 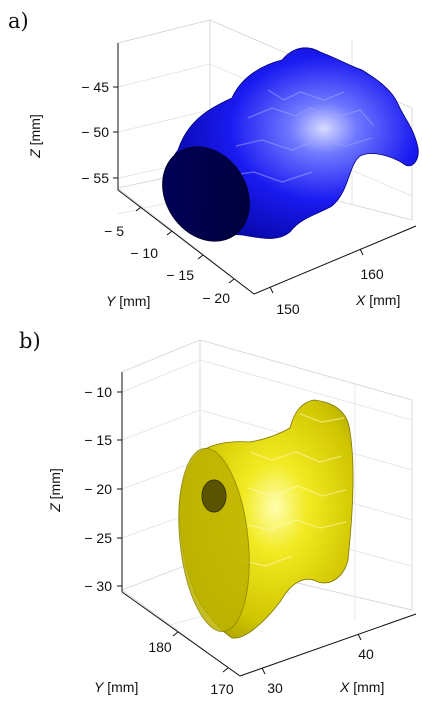 What do you see at coordinates (366, 654) in the screenshot?
I see `panel-b-x-tick: 40` at bounding box center [366, 654].